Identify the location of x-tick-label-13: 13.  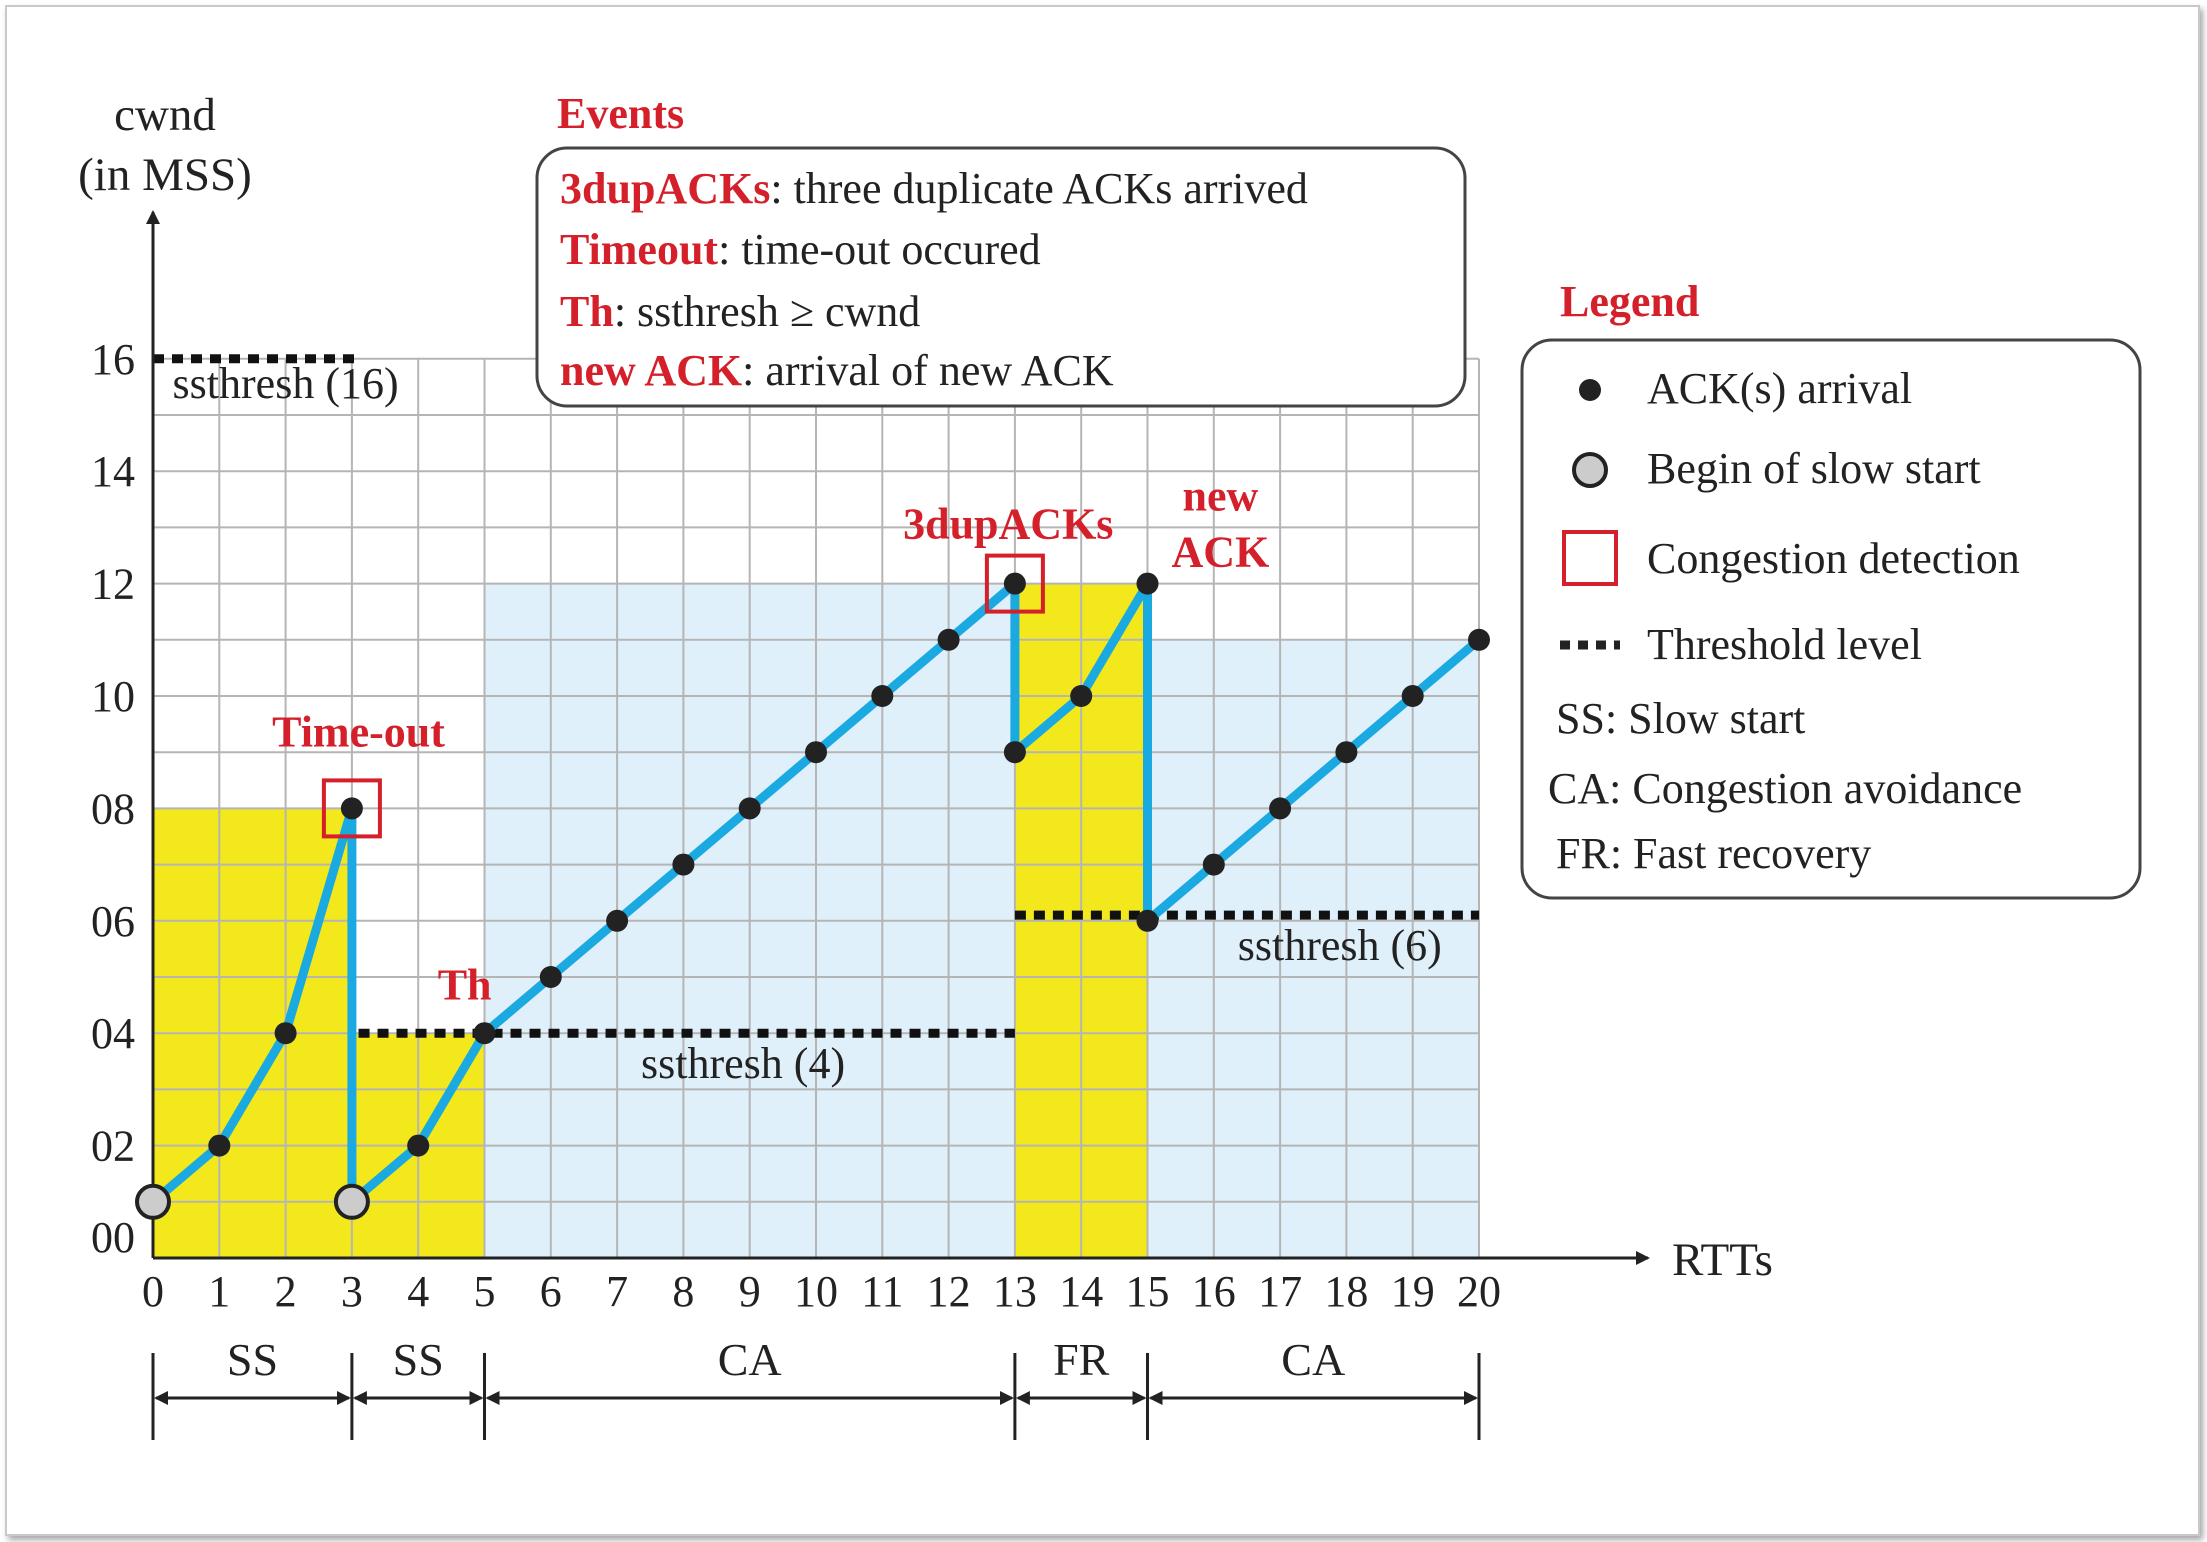
(1015, 1291).